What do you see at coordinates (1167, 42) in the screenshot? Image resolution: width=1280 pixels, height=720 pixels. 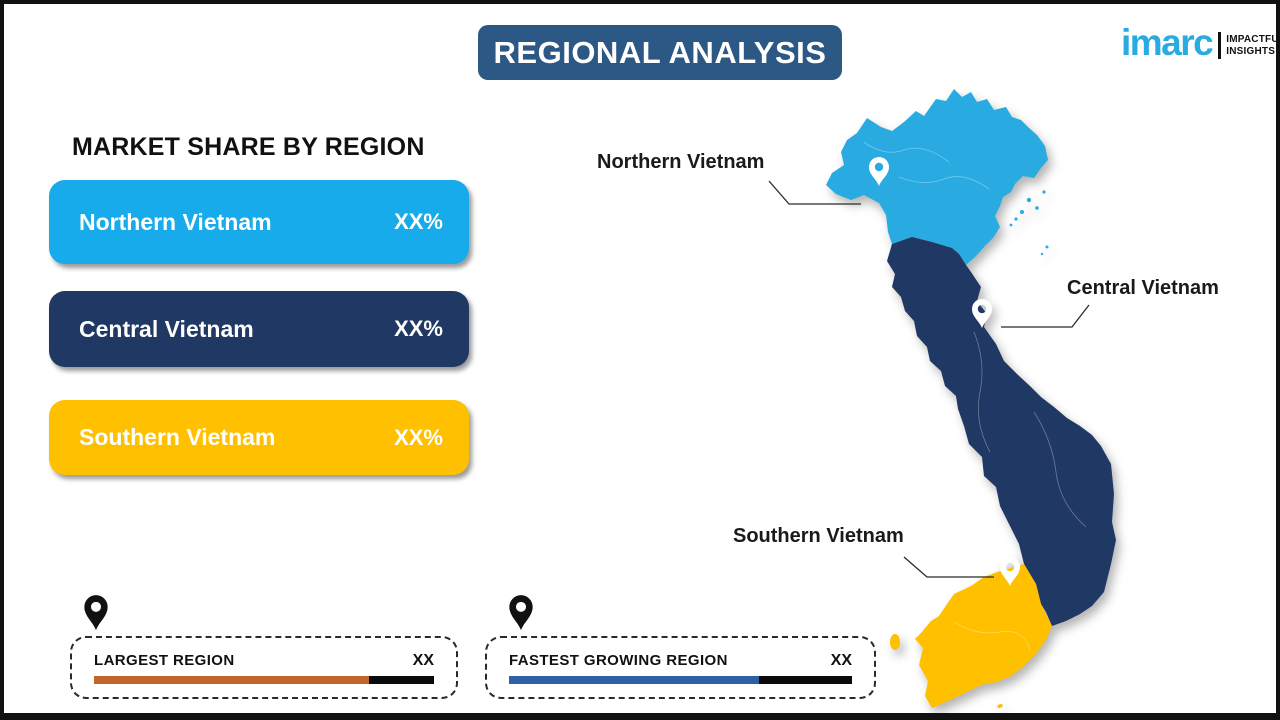 I see `imarc-logo-text: imarc` at bounding box center [1167, 42].